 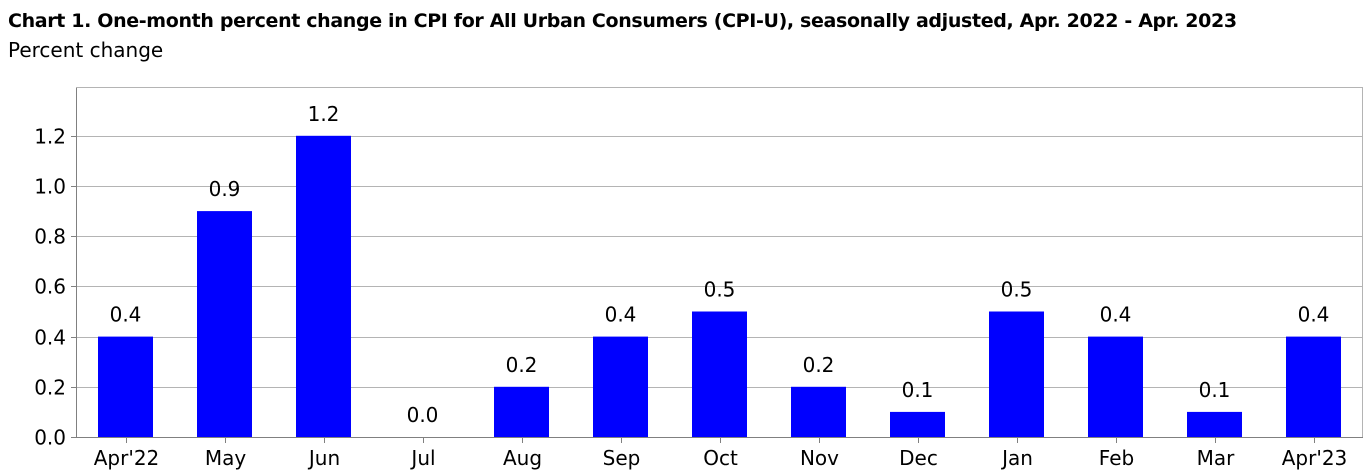 I want to click on data-label: 0.9, so click(x=225, y=189).